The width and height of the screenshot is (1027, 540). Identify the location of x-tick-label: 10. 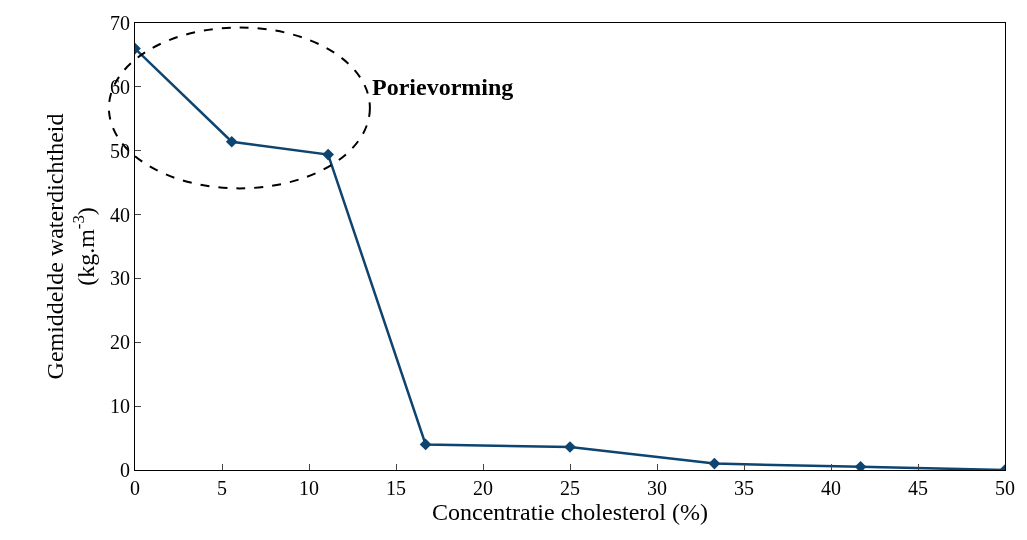
(309, 488).